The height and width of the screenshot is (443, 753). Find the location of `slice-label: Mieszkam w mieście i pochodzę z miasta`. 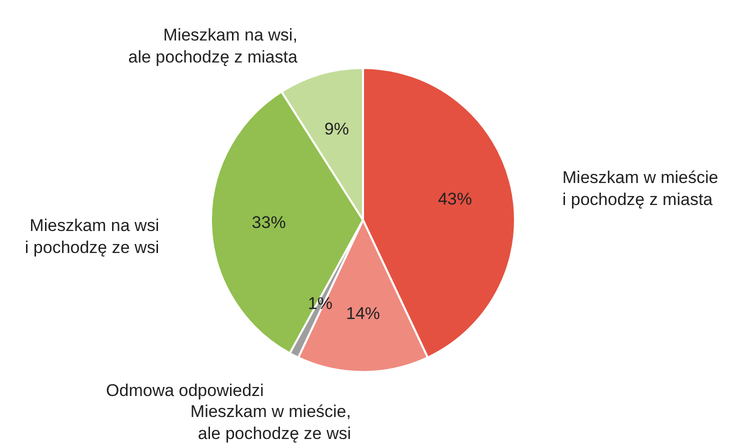

slice-label: Mieszkam w mieście i pochodzę z miasta is located at coordinates (640, 189).